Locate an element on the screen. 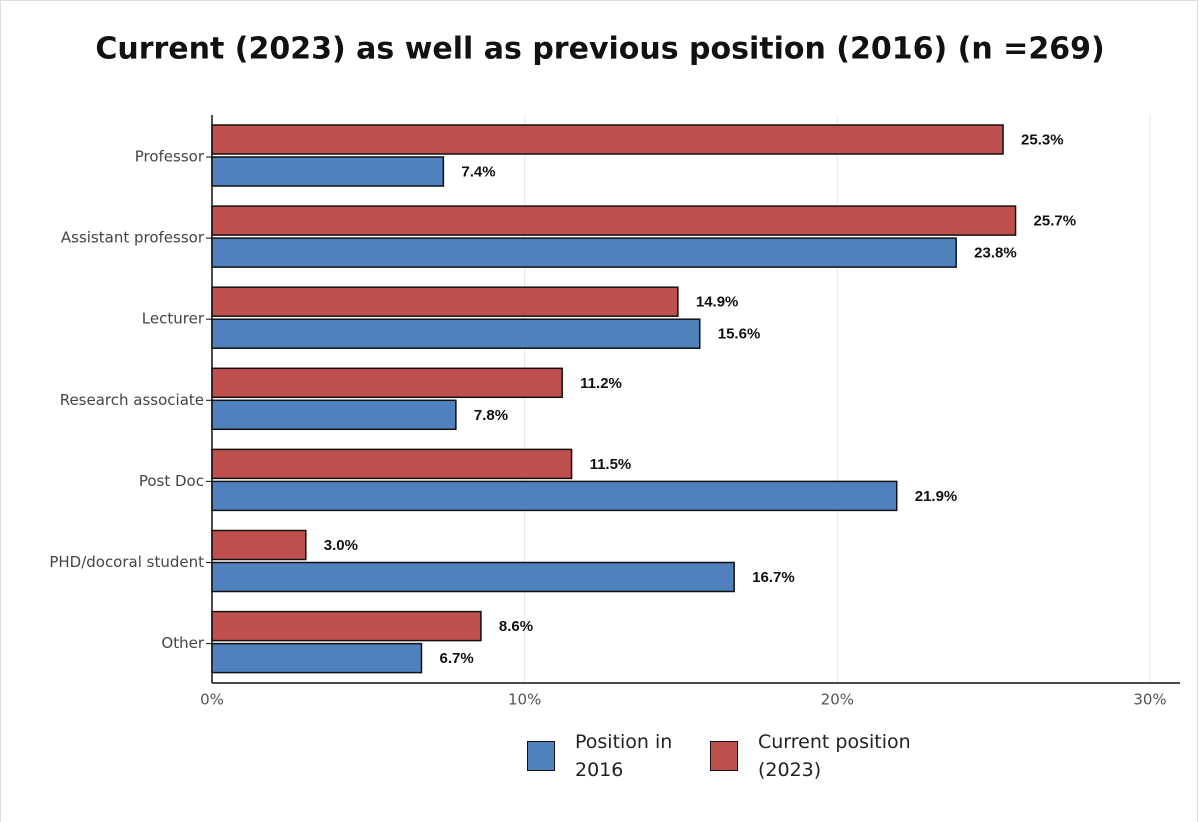  data-label: 7.8% is located at coordinates (491, 415).